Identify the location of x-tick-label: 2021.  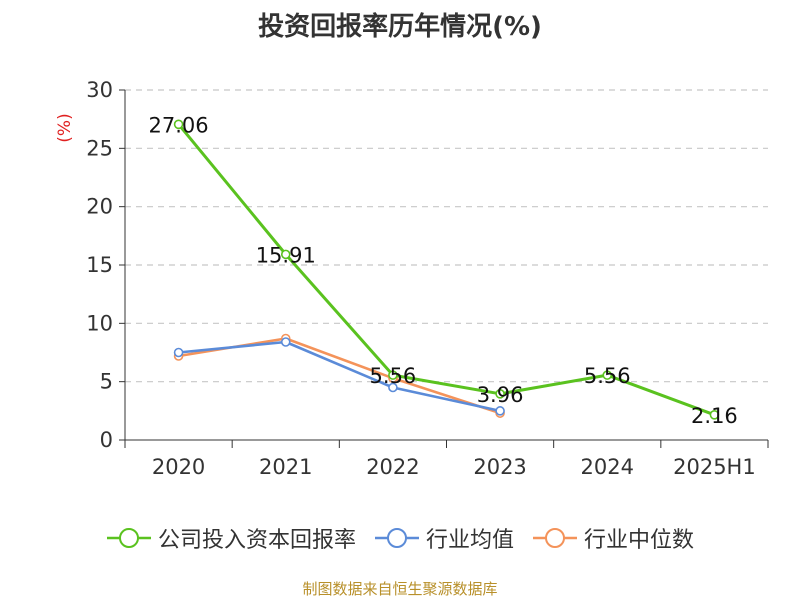
(285, 467).